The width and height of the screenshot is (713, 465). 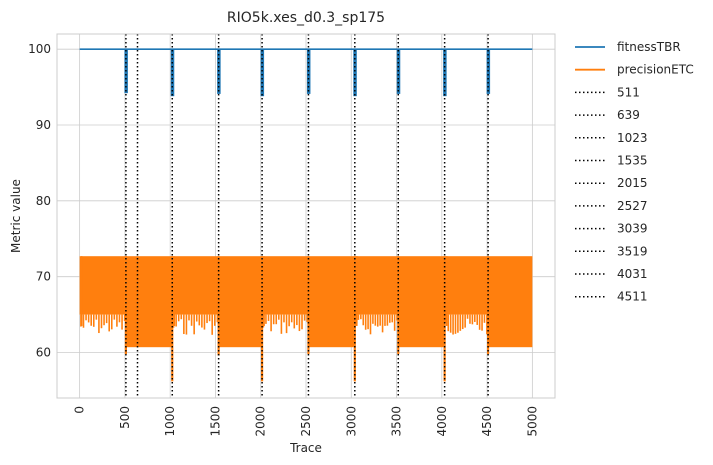 I want to click on x-tick-label: 2500, so click(x=306, y=421).